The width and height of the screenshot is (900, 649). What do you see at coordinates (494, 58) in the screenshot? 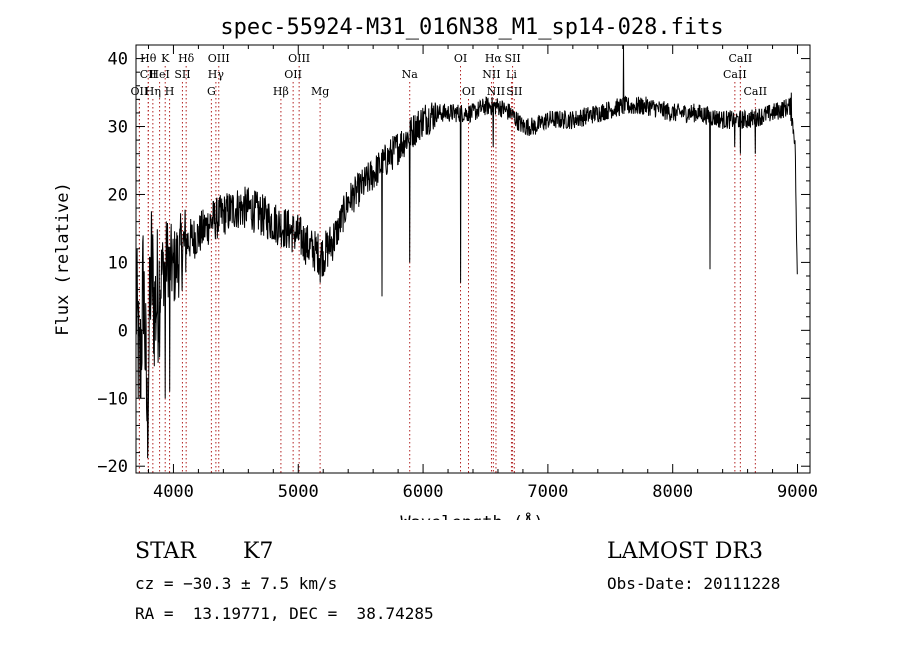
I see `line-marker-label: Hα` at bounding box center [494, 58].